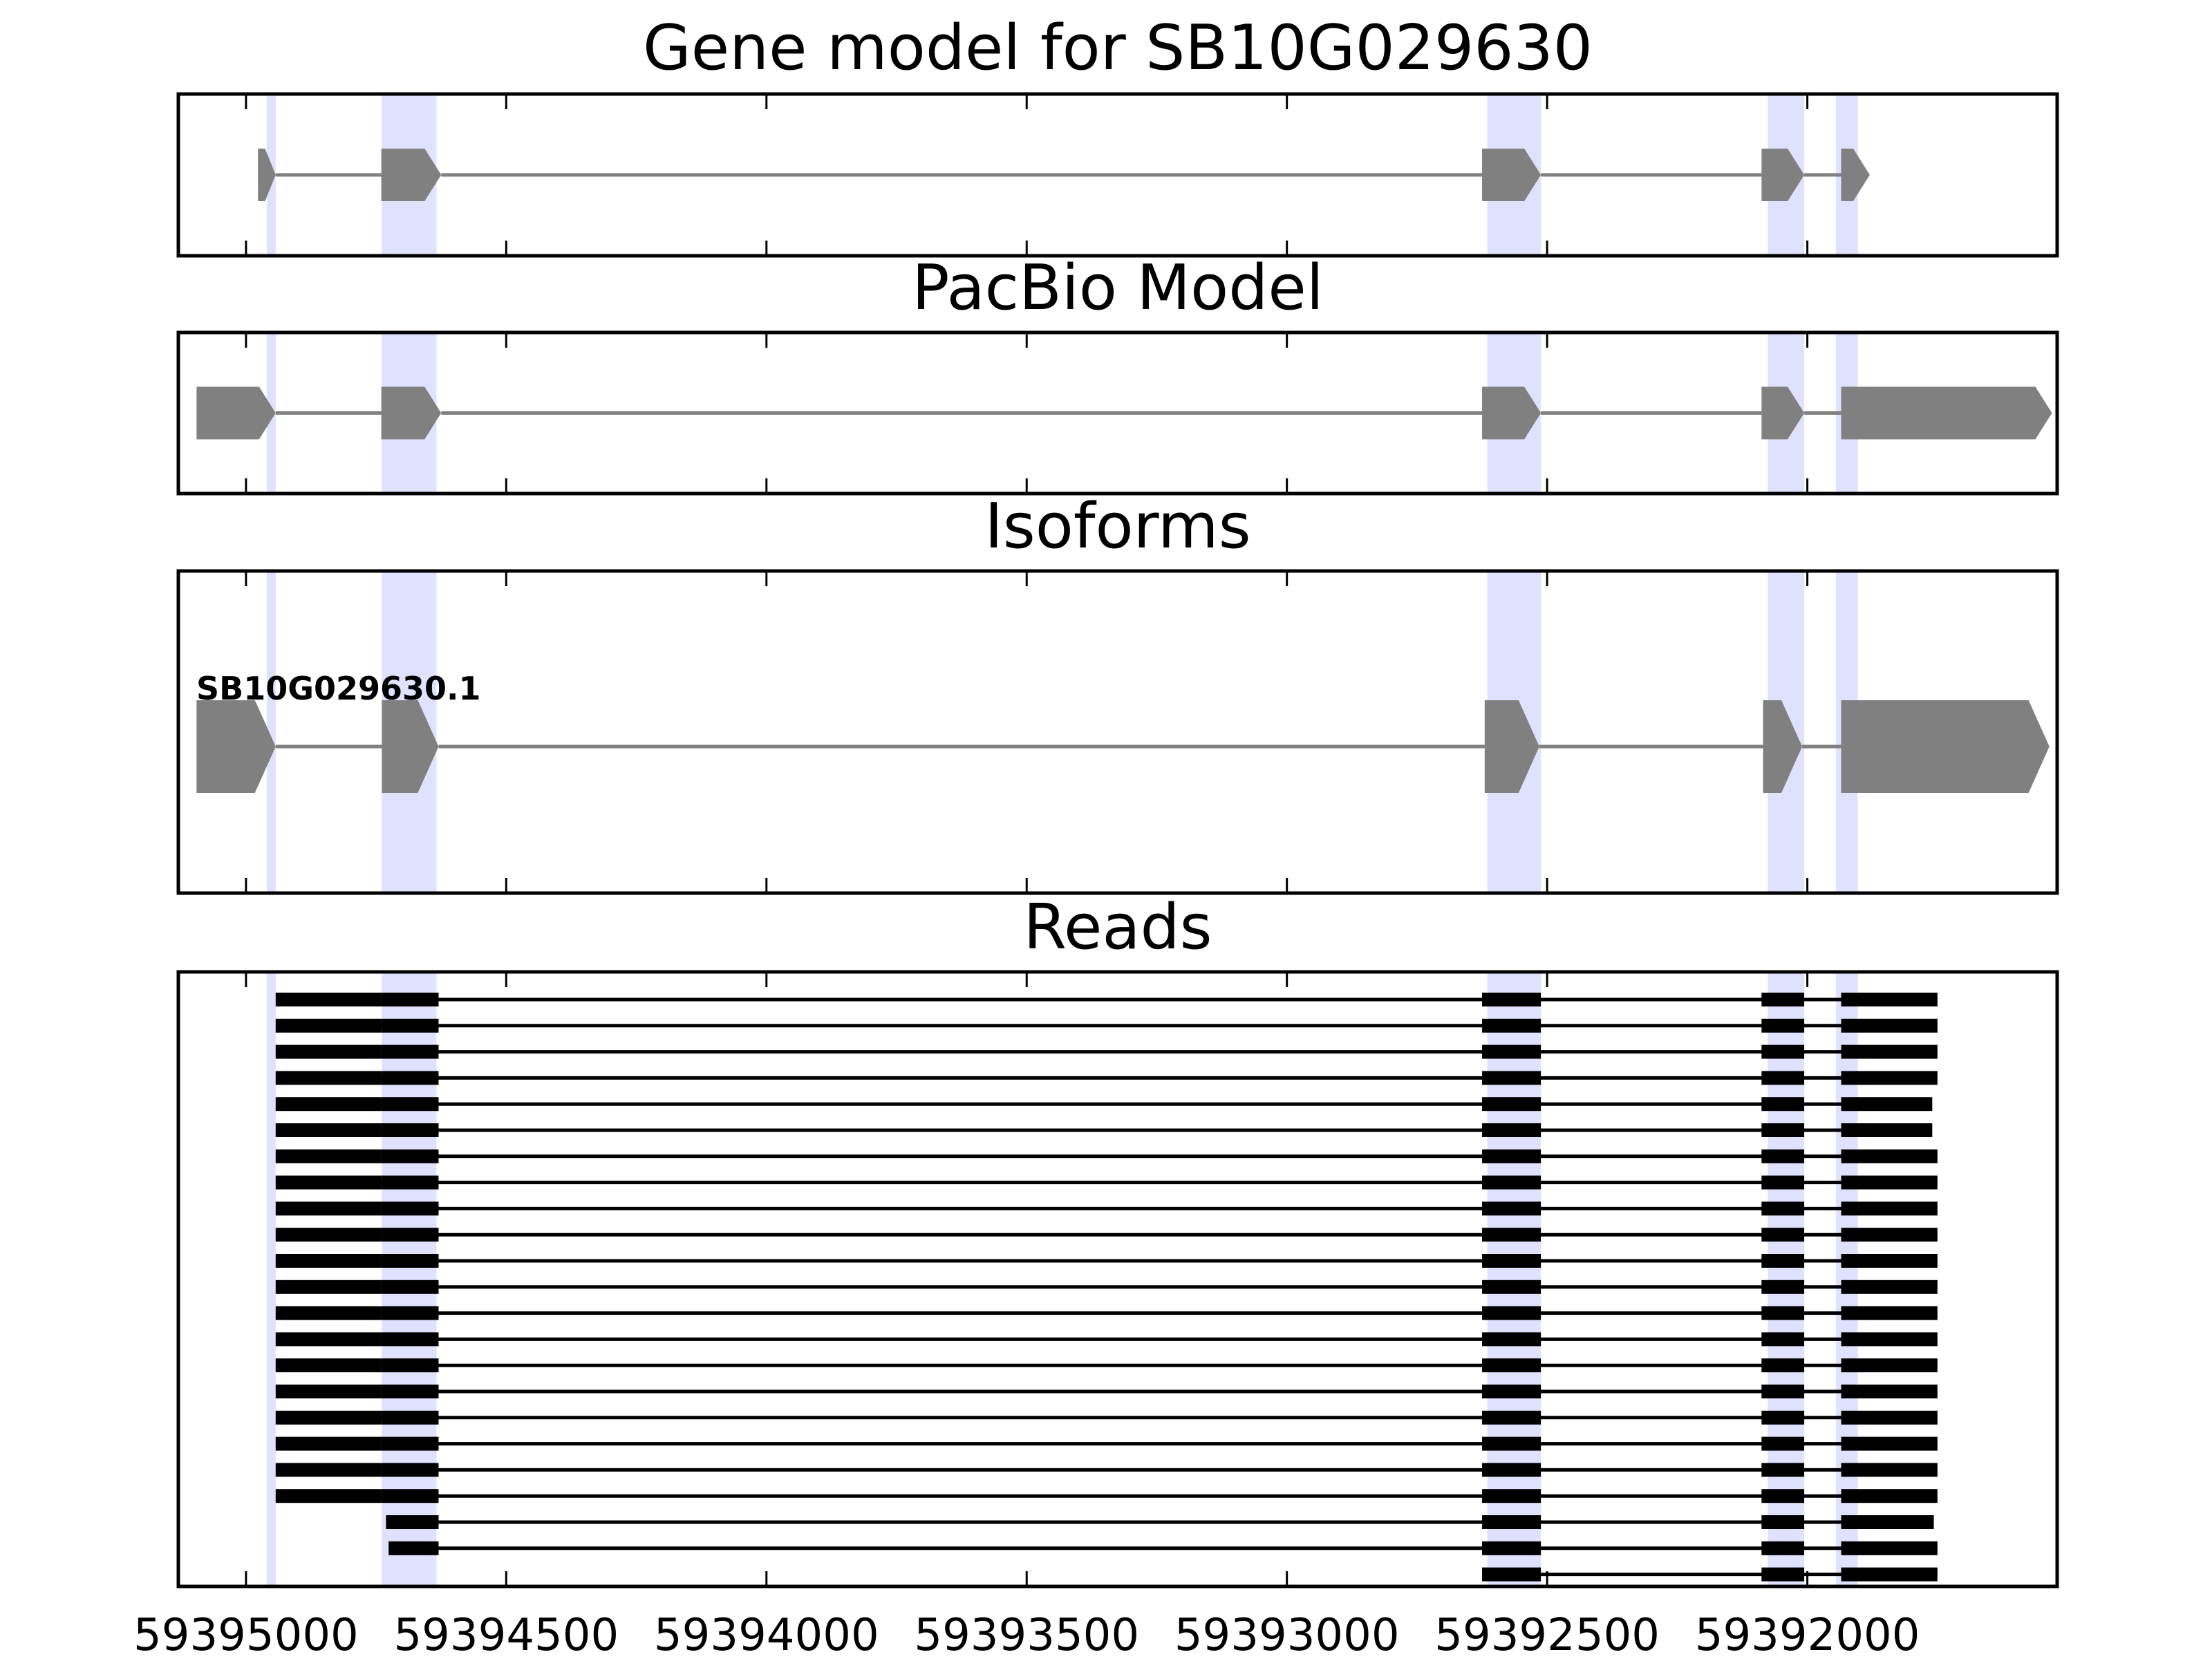 The height and width of the screenshot is (1659, 2212). Describe the element at coordinates (271, 1279) in the screenshot. I see `highlight-region` at that location.